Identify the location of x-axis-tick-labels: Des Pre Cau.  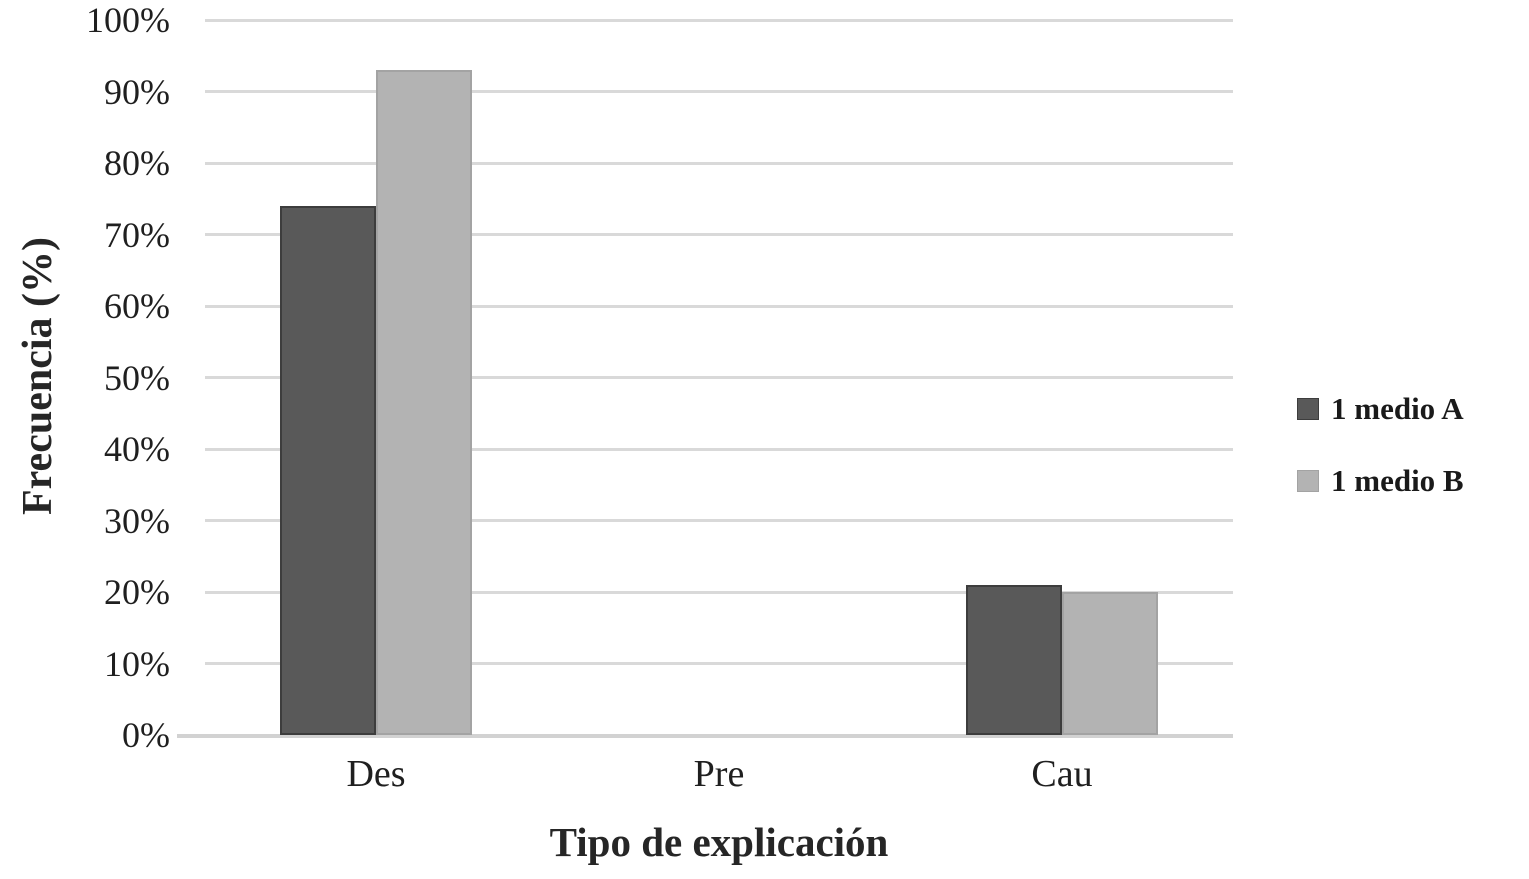
(719, 776).